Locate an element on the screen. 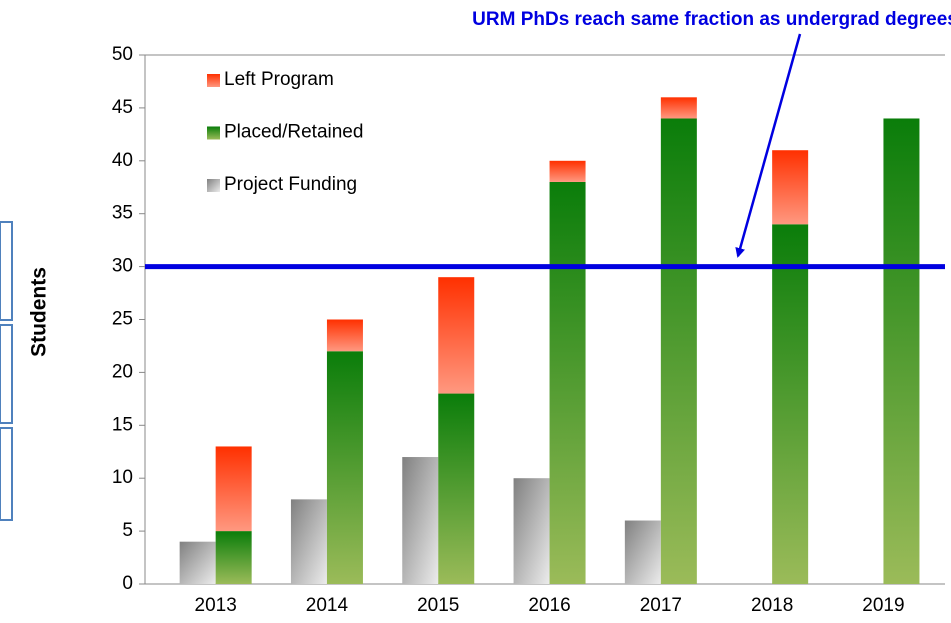 The width and height of the screenshot is (951, 623). legend-label: Left Program is located at coordinates (279, 79).